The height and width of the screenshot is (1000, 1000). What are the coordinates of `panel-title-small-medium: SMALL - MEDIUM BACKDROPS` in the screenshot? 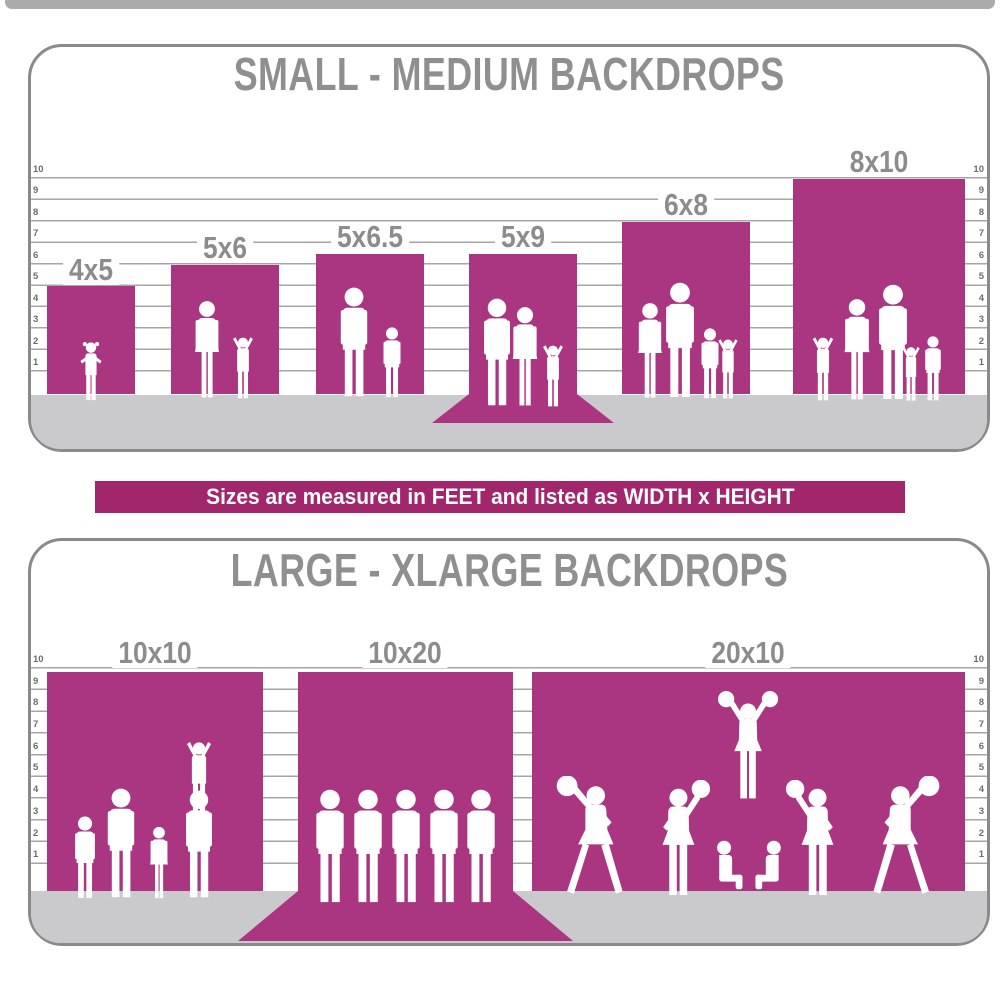 It's located at (509, 74).